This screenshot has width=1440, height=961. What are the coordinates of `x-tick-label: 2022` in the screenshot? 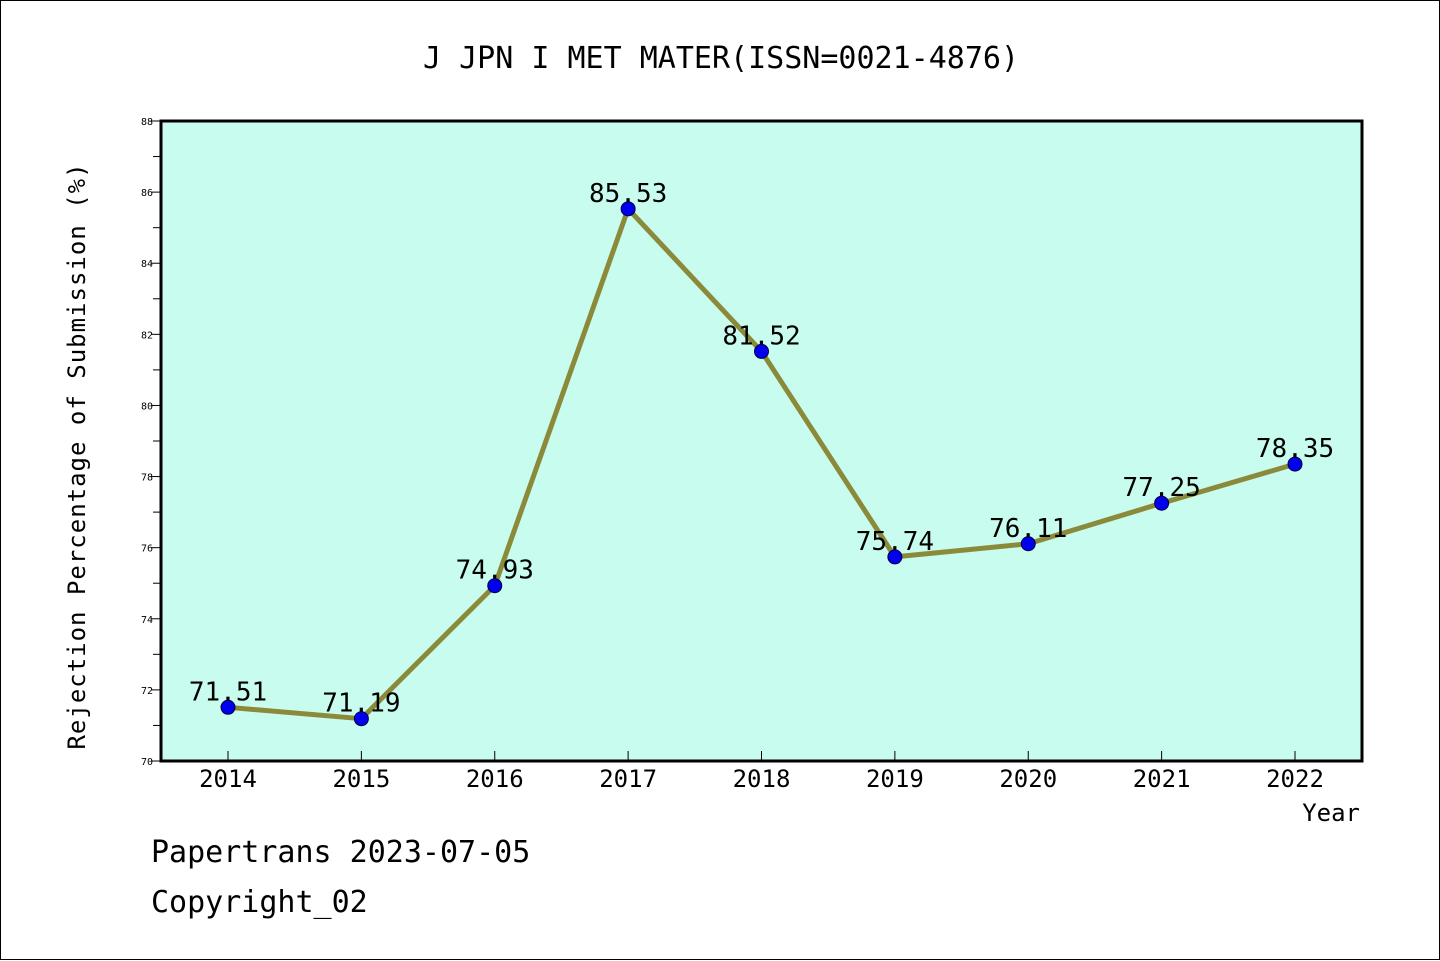 It's located at (1295, 779).